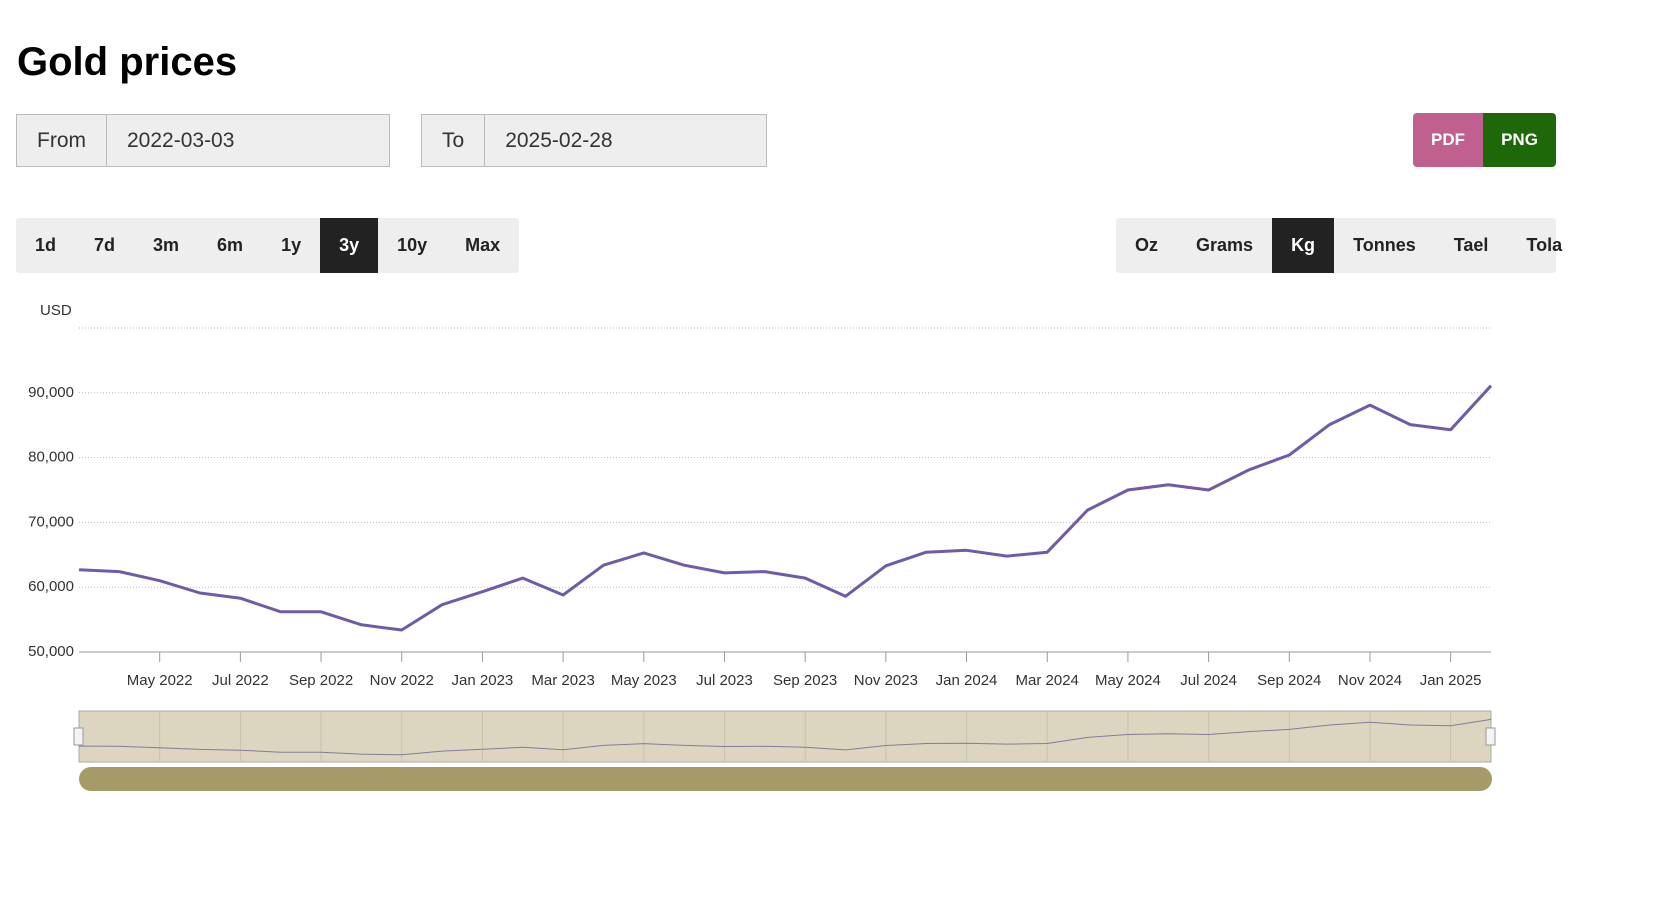  I want to click on unit-button: Tonnes, so click(1384, 245).